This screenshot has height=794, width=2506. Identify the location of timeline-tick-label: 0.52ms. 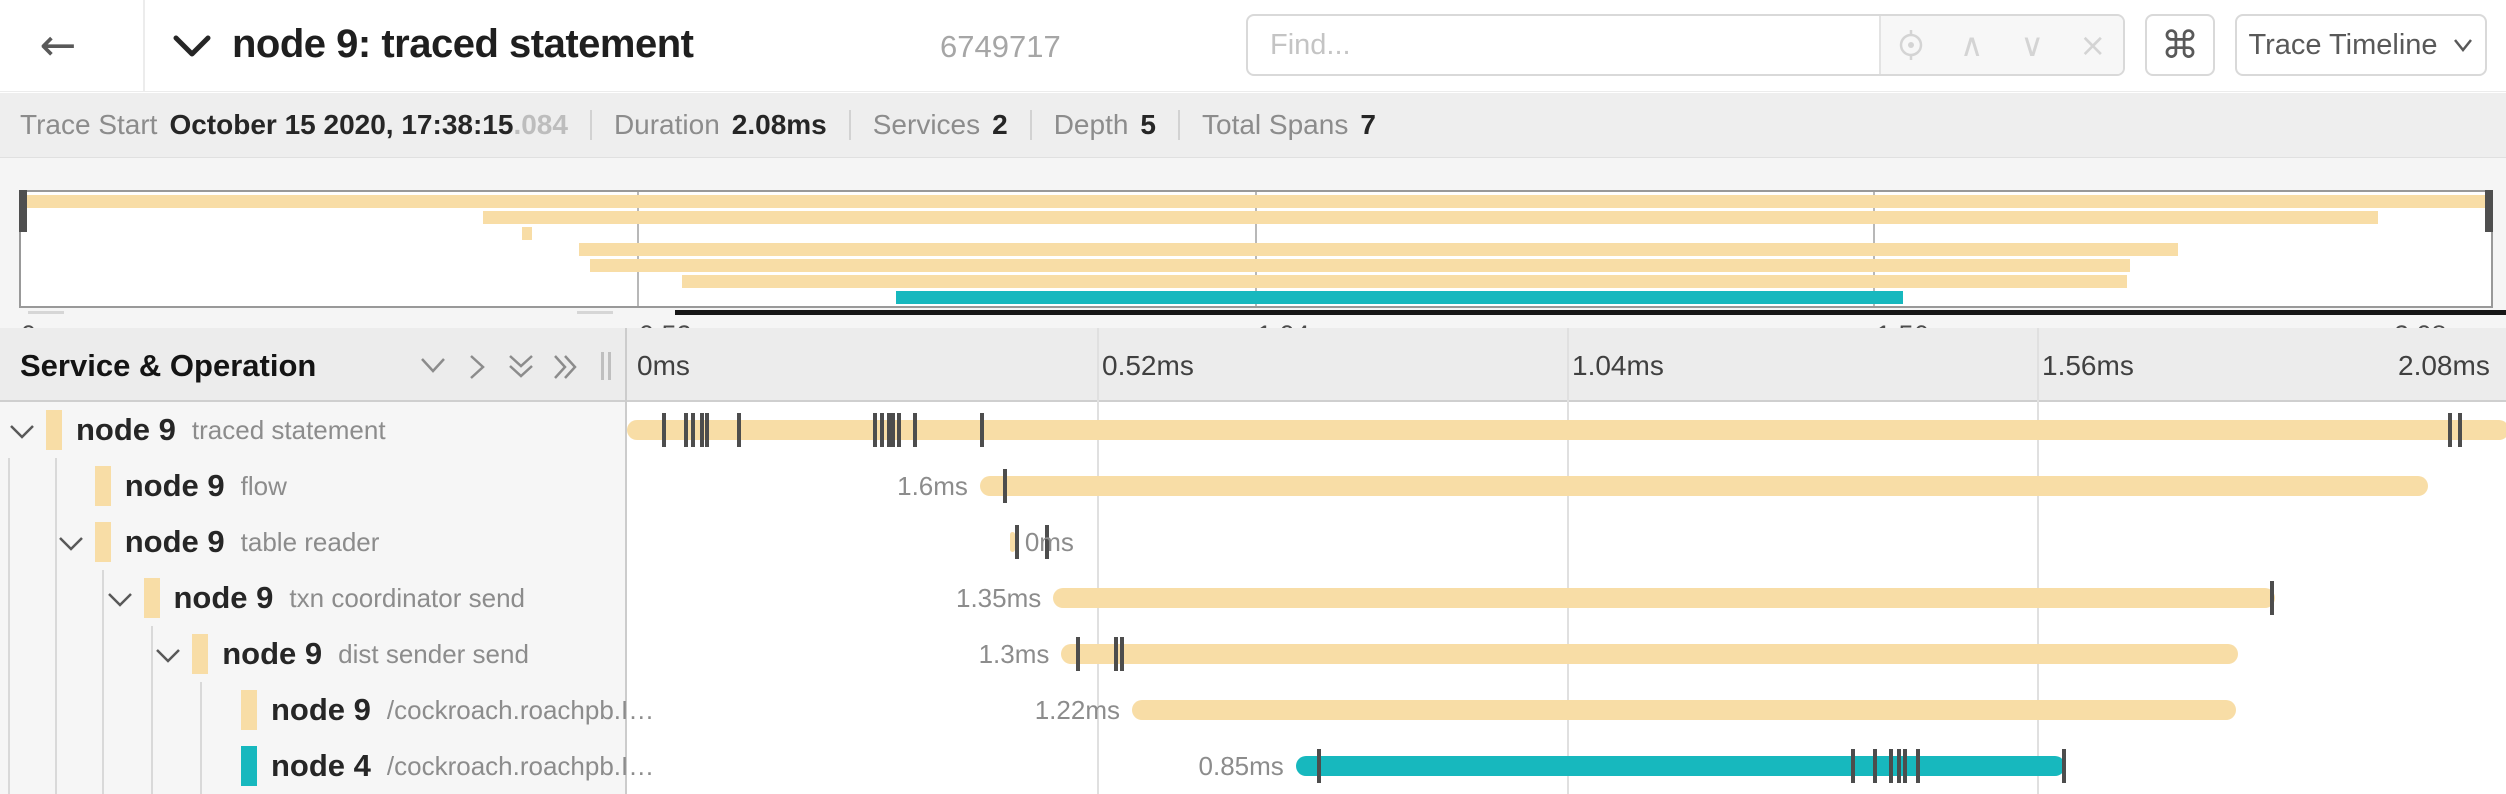
(1148, 365).